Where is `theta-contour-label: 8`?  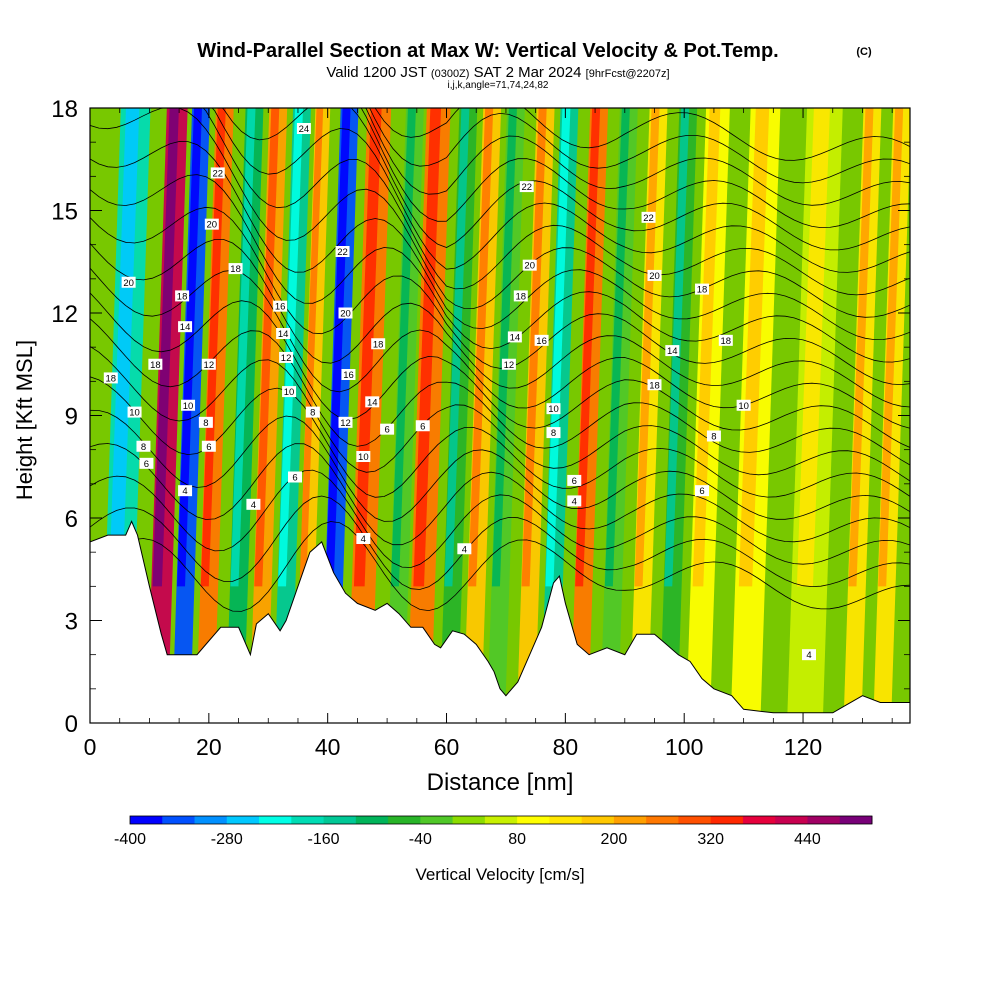 theta-contour-label: 8 is located at coordinates (312, 412).